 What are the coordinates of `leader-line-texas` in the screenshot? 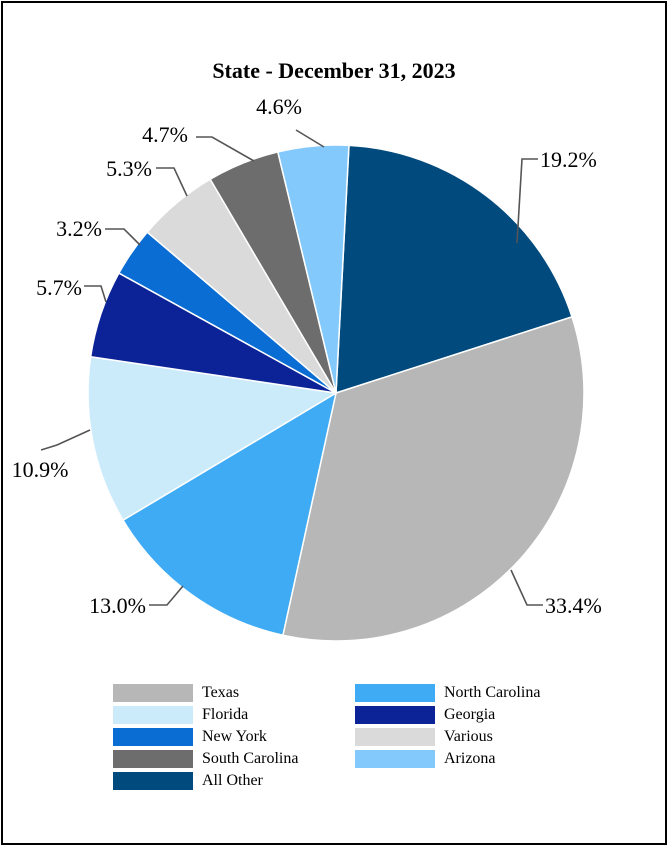 It's located at (526, 587).